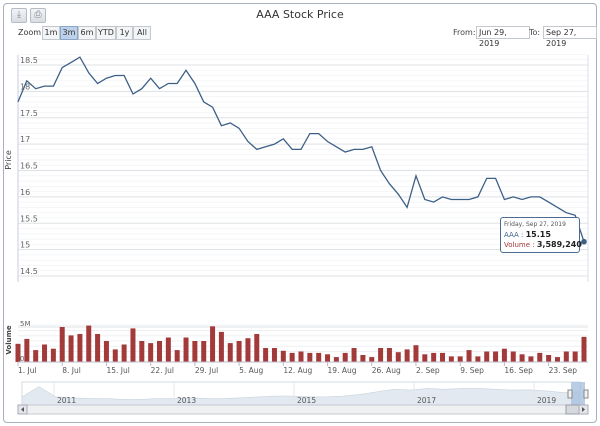  I want to click on download-icon: ⤓, so click(19, 15).